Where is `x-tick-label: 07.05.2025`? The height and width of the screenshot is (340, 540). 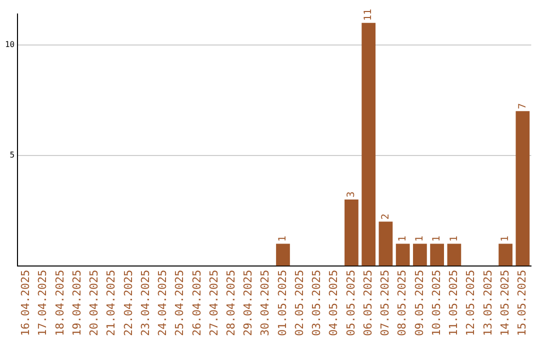 x-tick-label: 07.05.2025 is located at coordinates (385, 303).